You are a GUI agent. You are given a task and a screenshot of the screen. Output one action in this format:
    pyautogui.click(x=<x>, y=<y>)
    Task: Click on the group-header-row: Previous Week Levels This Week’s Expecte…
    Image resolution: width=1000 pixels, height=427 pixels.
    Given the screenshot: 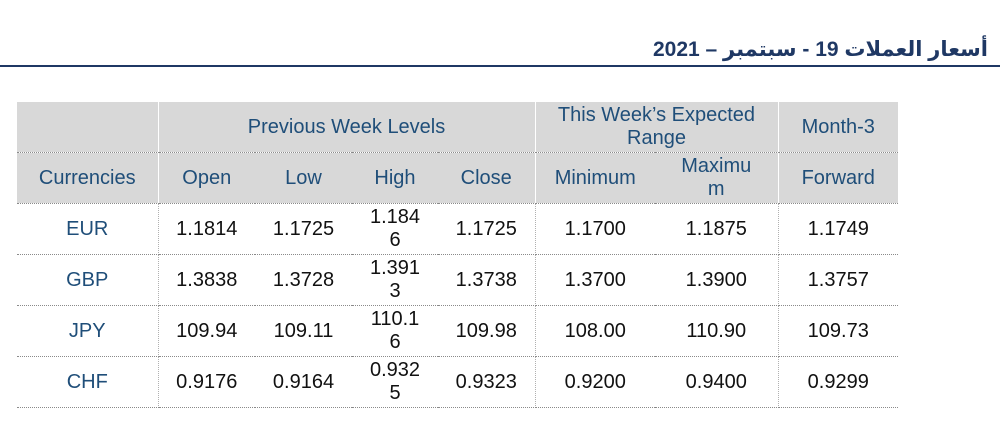 What is the action you would take?
    pyautogui.click(x=457, y=127)
    